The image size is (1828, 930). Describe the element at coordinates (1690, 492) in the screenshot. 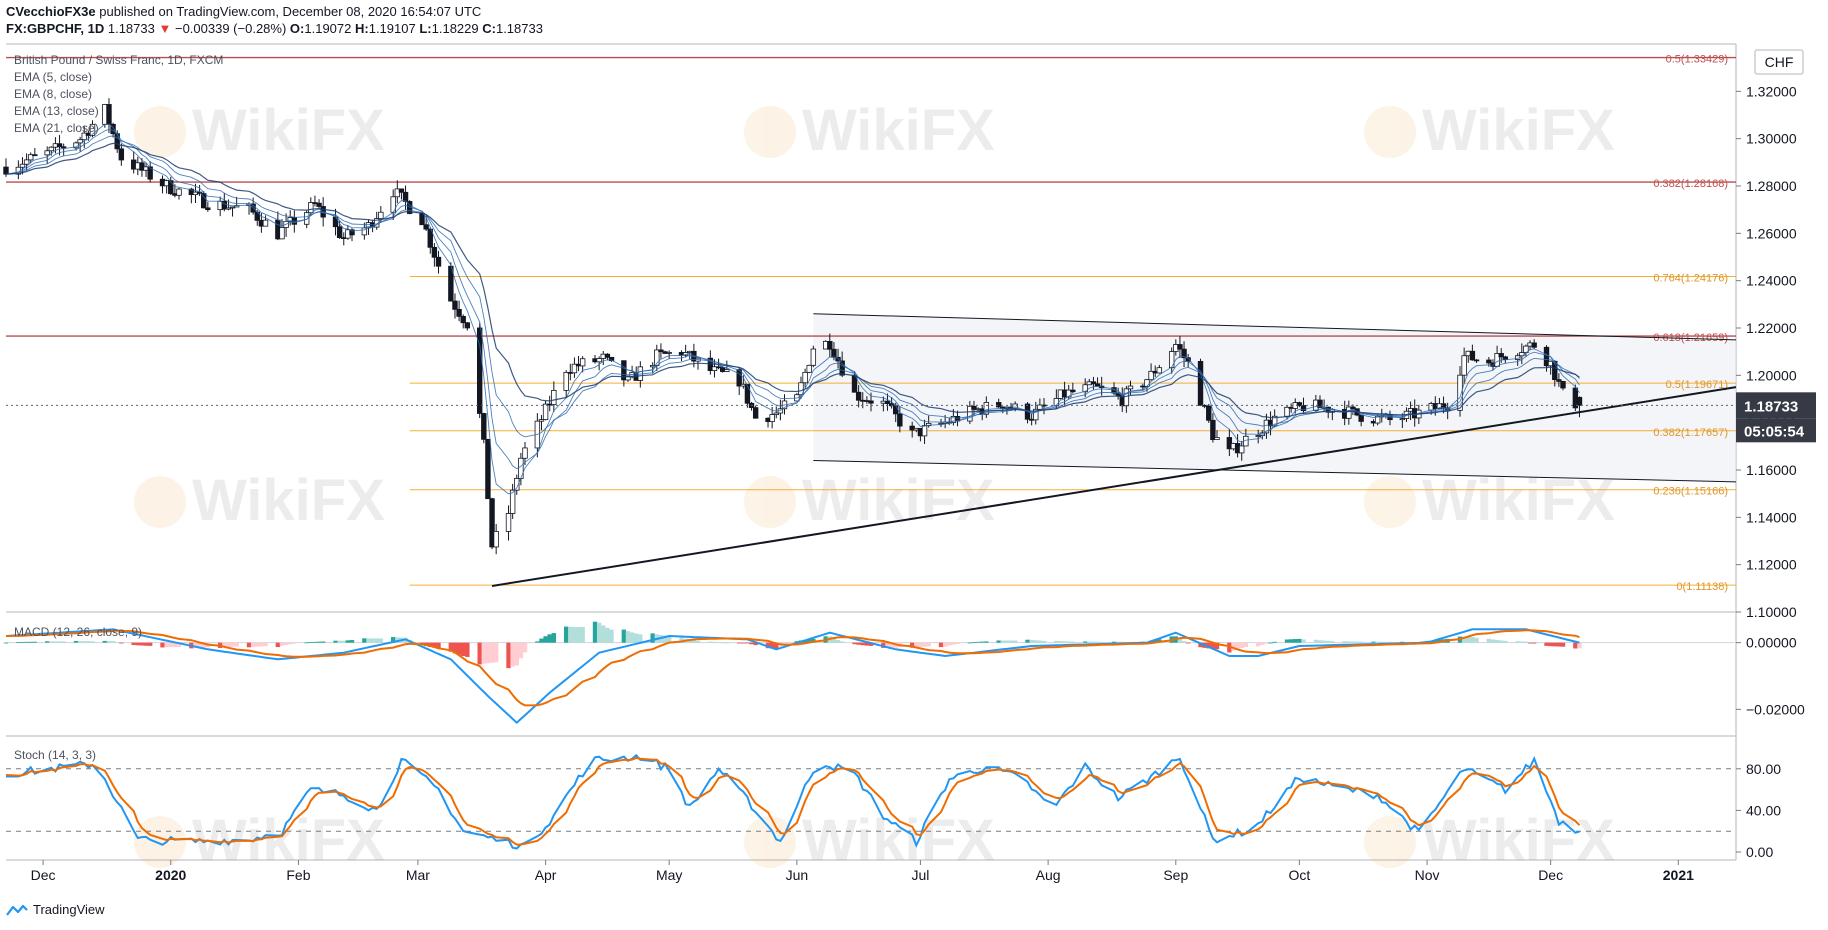

I see `level-label-6: 0.236(1.15166)` at that location.